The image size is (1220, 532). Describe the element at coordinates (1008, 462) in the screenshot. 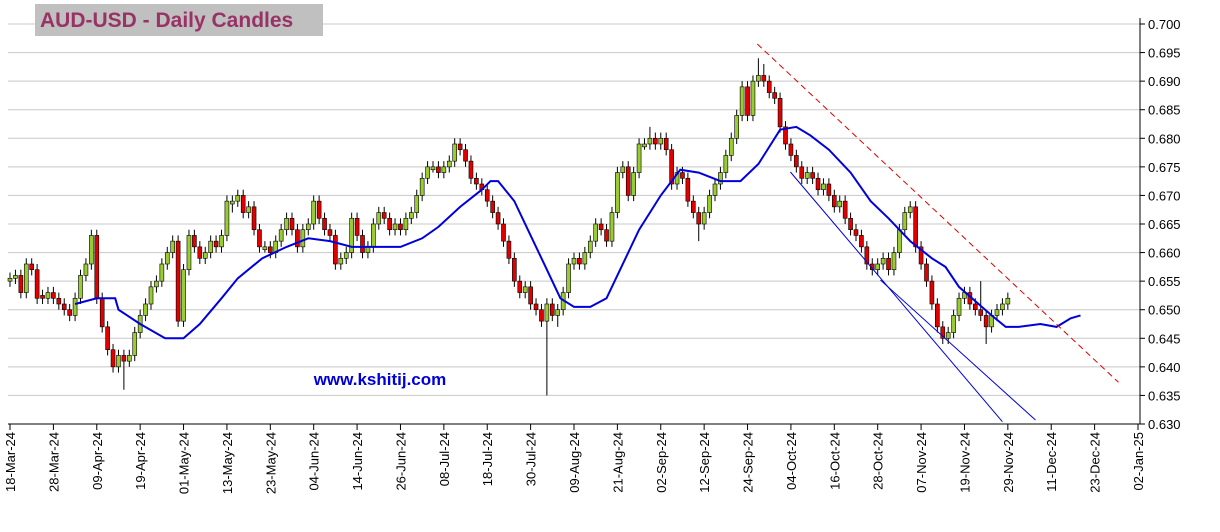

I see `x-tick-label: 29-Nov-24` at that location.